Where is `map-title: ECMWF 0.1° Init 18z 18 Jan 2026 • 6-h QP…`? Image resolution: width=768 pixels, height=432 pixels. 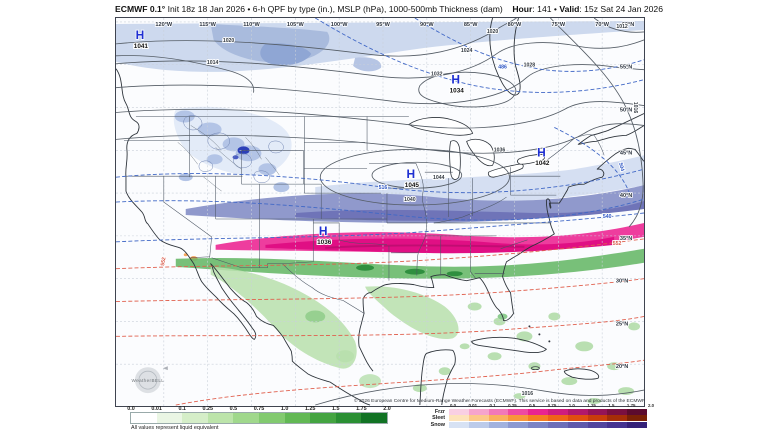 map-title: ECMWF 0.1° Init 18z 18 Jan 2026 • 6-h QP… is located at coordinates (309, 9).